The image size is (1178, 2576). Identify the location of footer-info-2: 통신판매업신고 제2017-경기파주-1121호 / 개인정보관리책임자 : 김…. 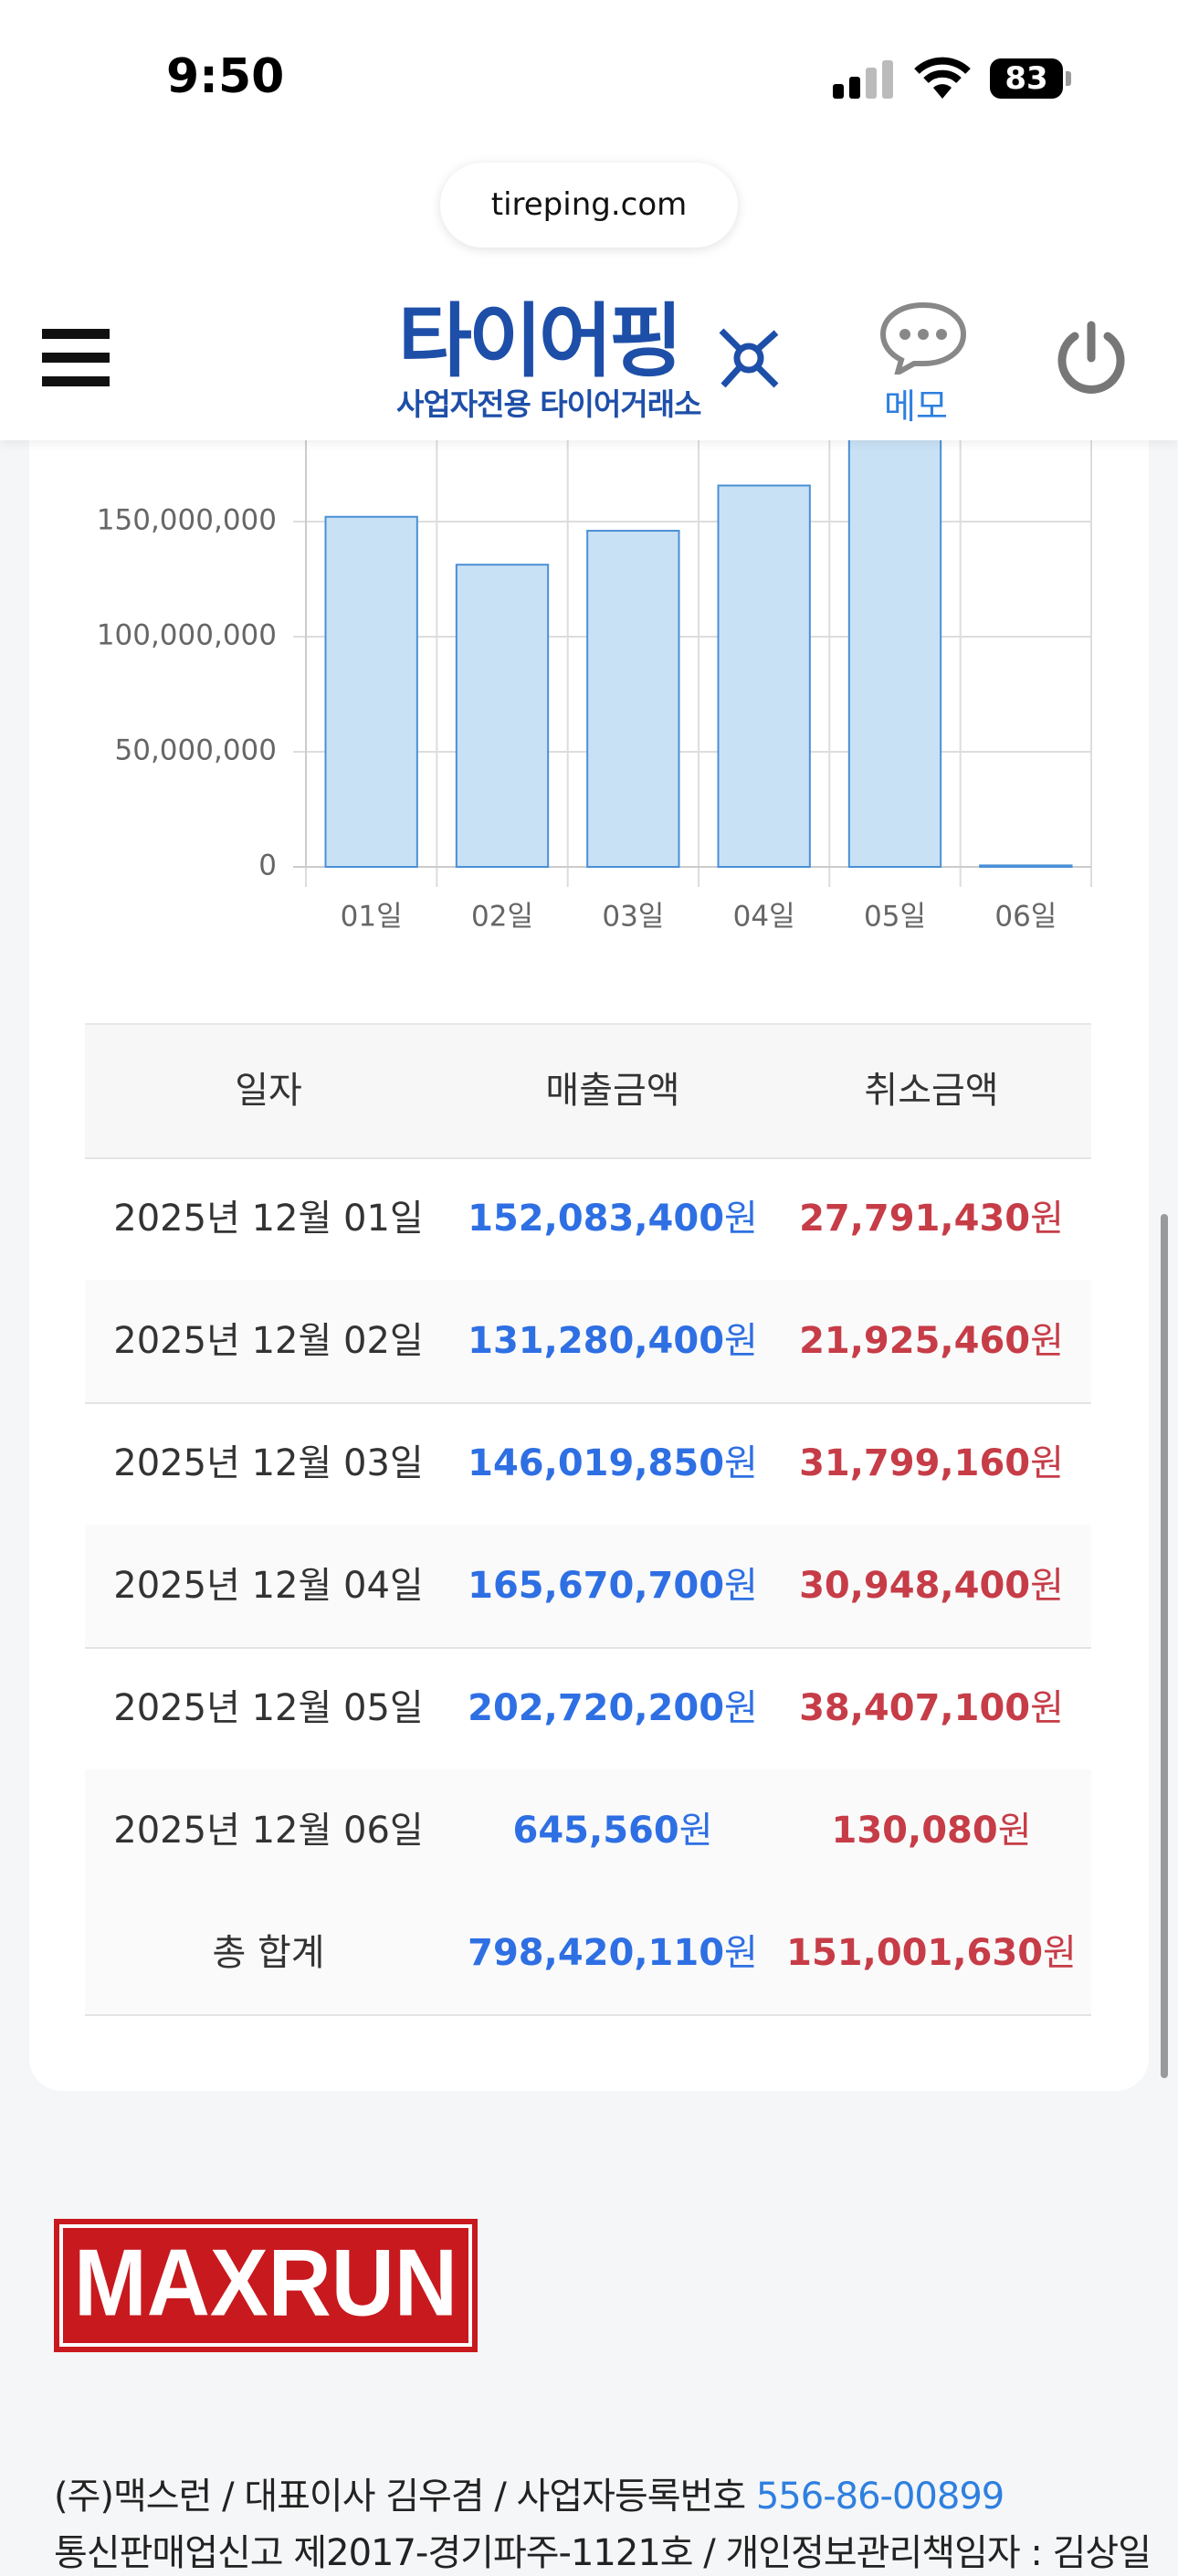
(603, 2553).